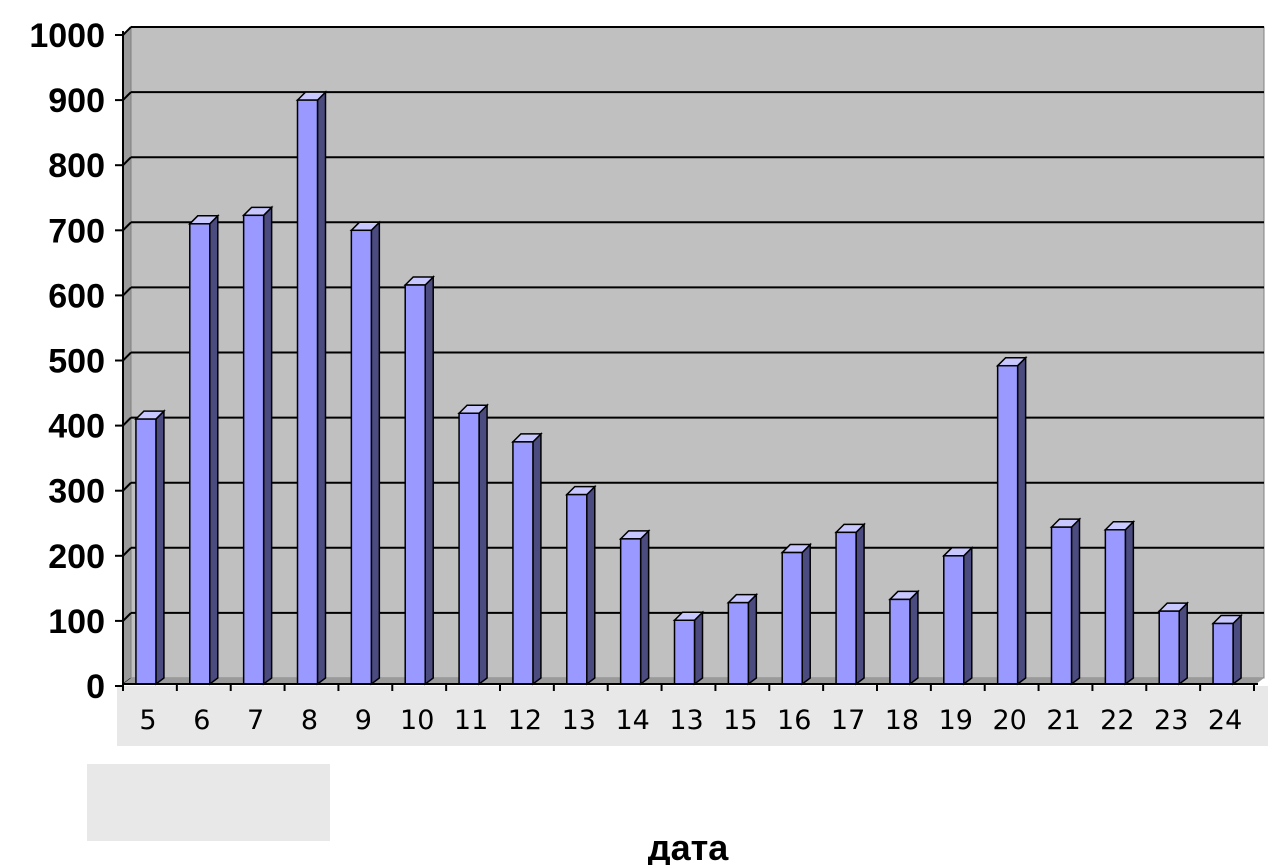  What do you see at coordinates (794, 720) in the screenshot?
I see `x-tick-label: 16` at bounding box center [794, 720].